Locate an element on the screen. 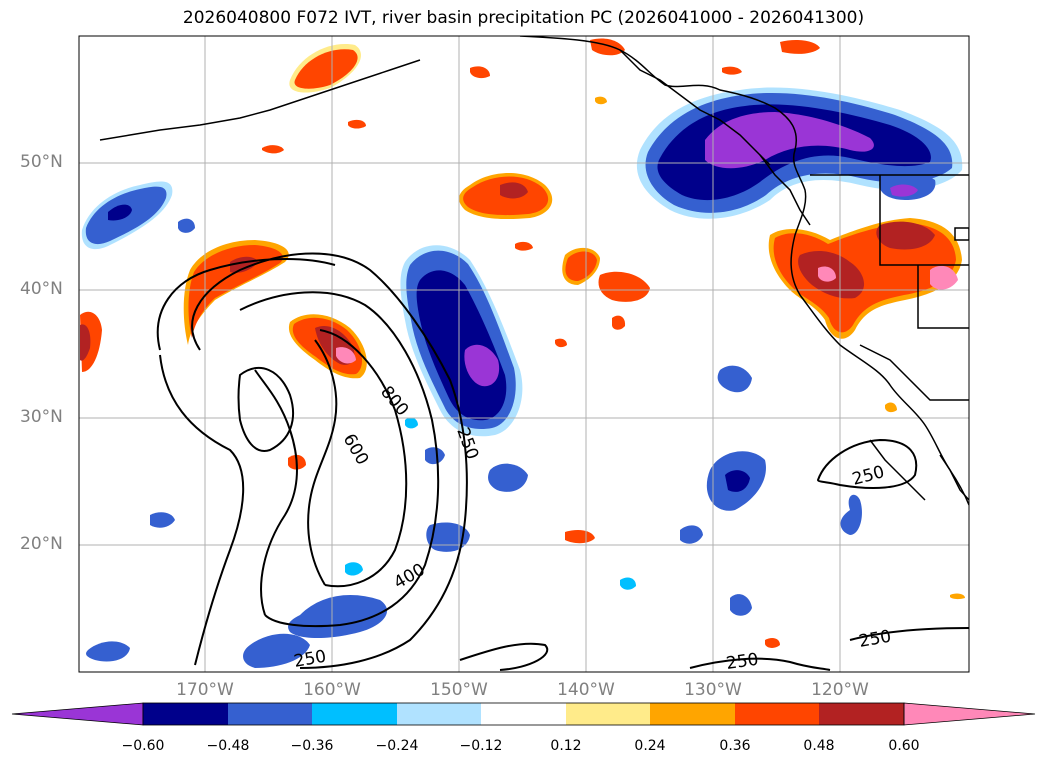 The image size is (1047, 765). lat-label: 20°N is located at coordinates (41, 544).